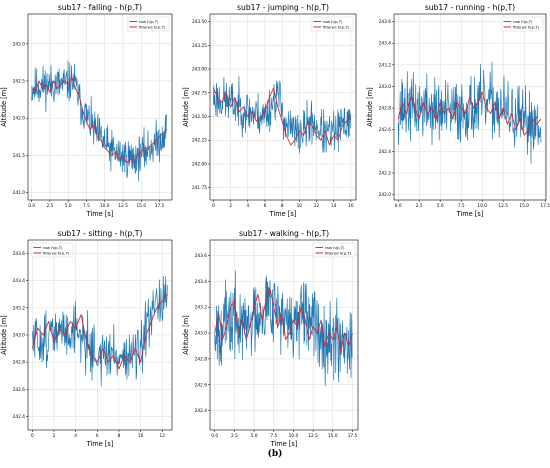 The height and width of the screenshot is (468, 550). I want to click on x-tick-label: 14, so click(334, 206).